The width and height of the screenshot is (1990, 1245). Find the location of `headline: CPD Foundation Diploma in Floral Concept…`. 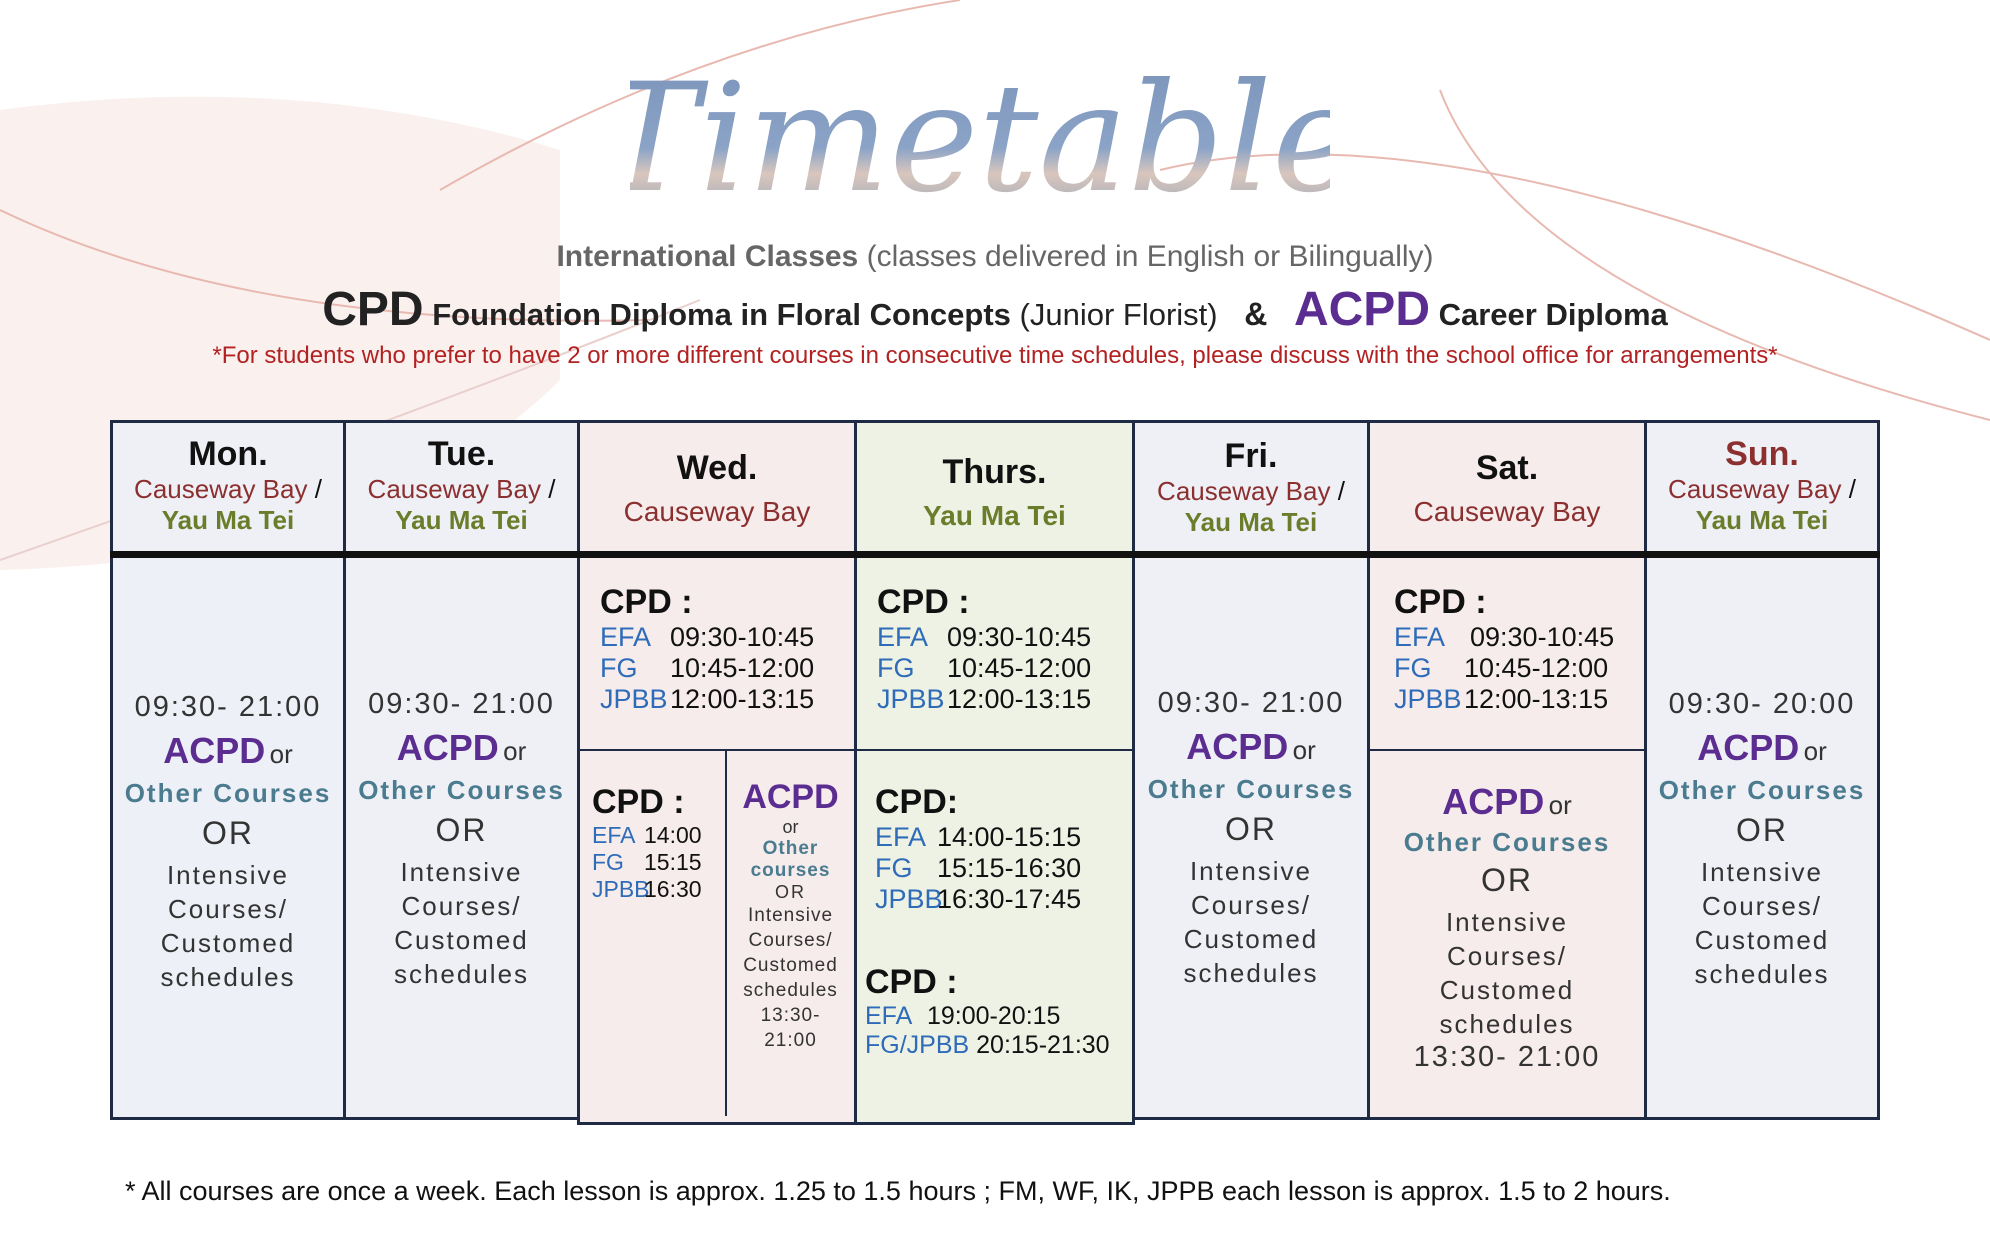

headline: CPD Foundation Diploma in Floral Concept… is located at coordinates (995, 309).